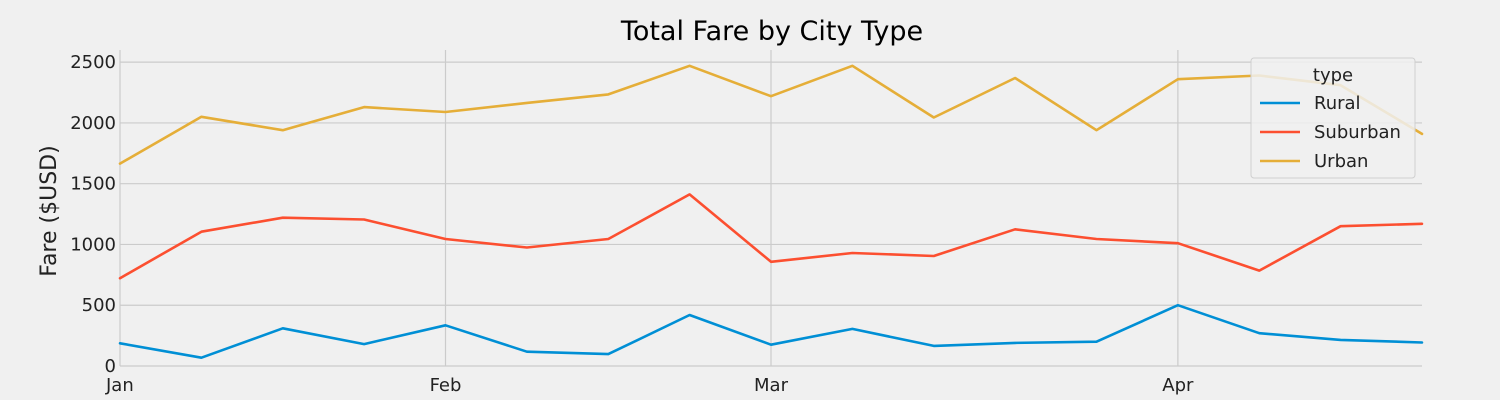  I want to click on y-tick-label: 1500, so click(93, 184).